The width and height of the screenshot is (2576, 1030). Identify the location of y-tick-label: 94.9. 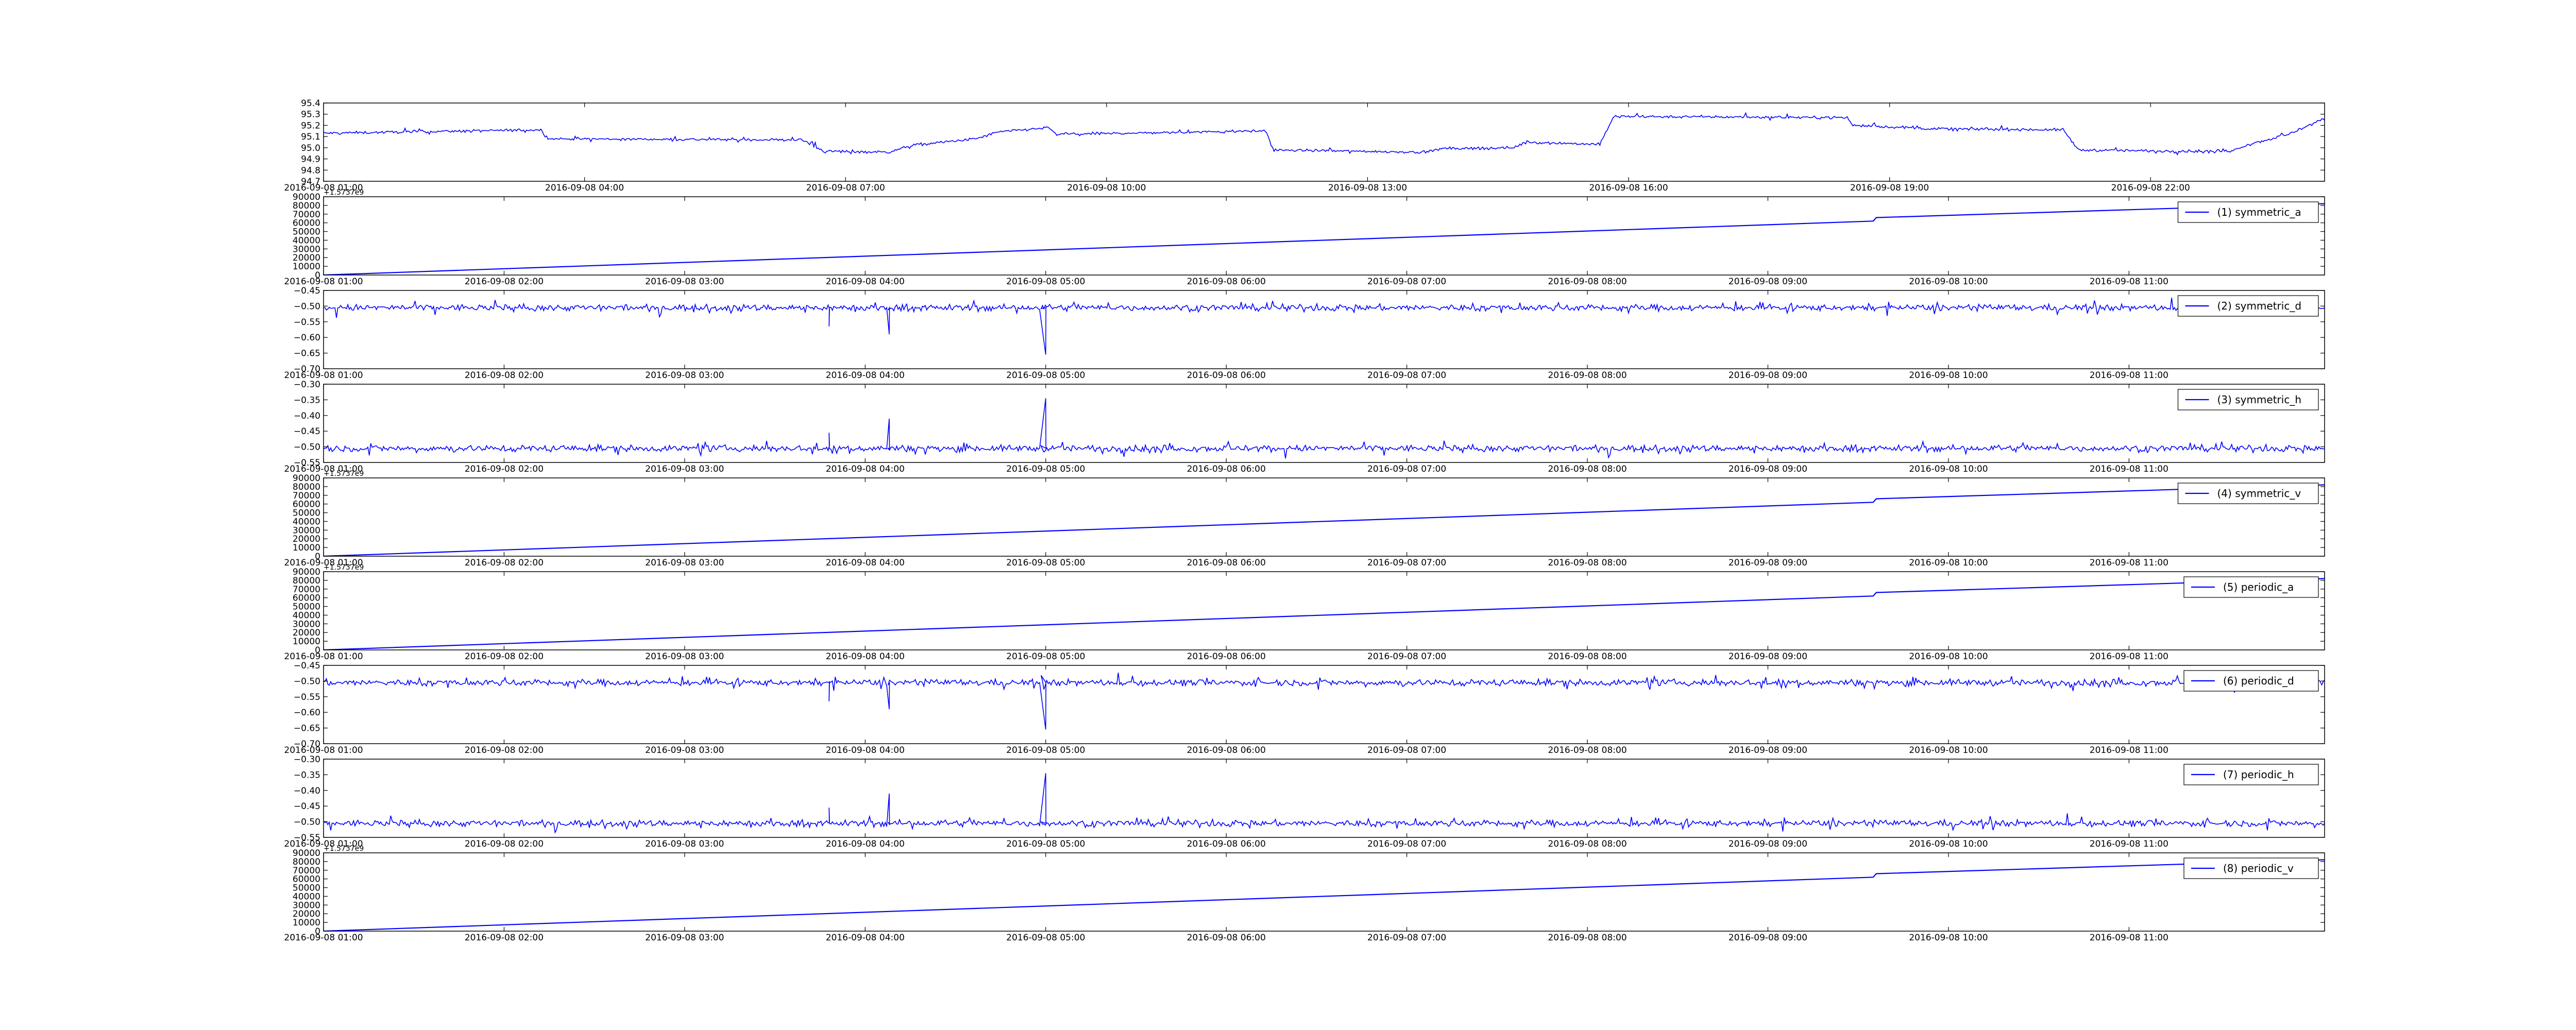
(310, 159).